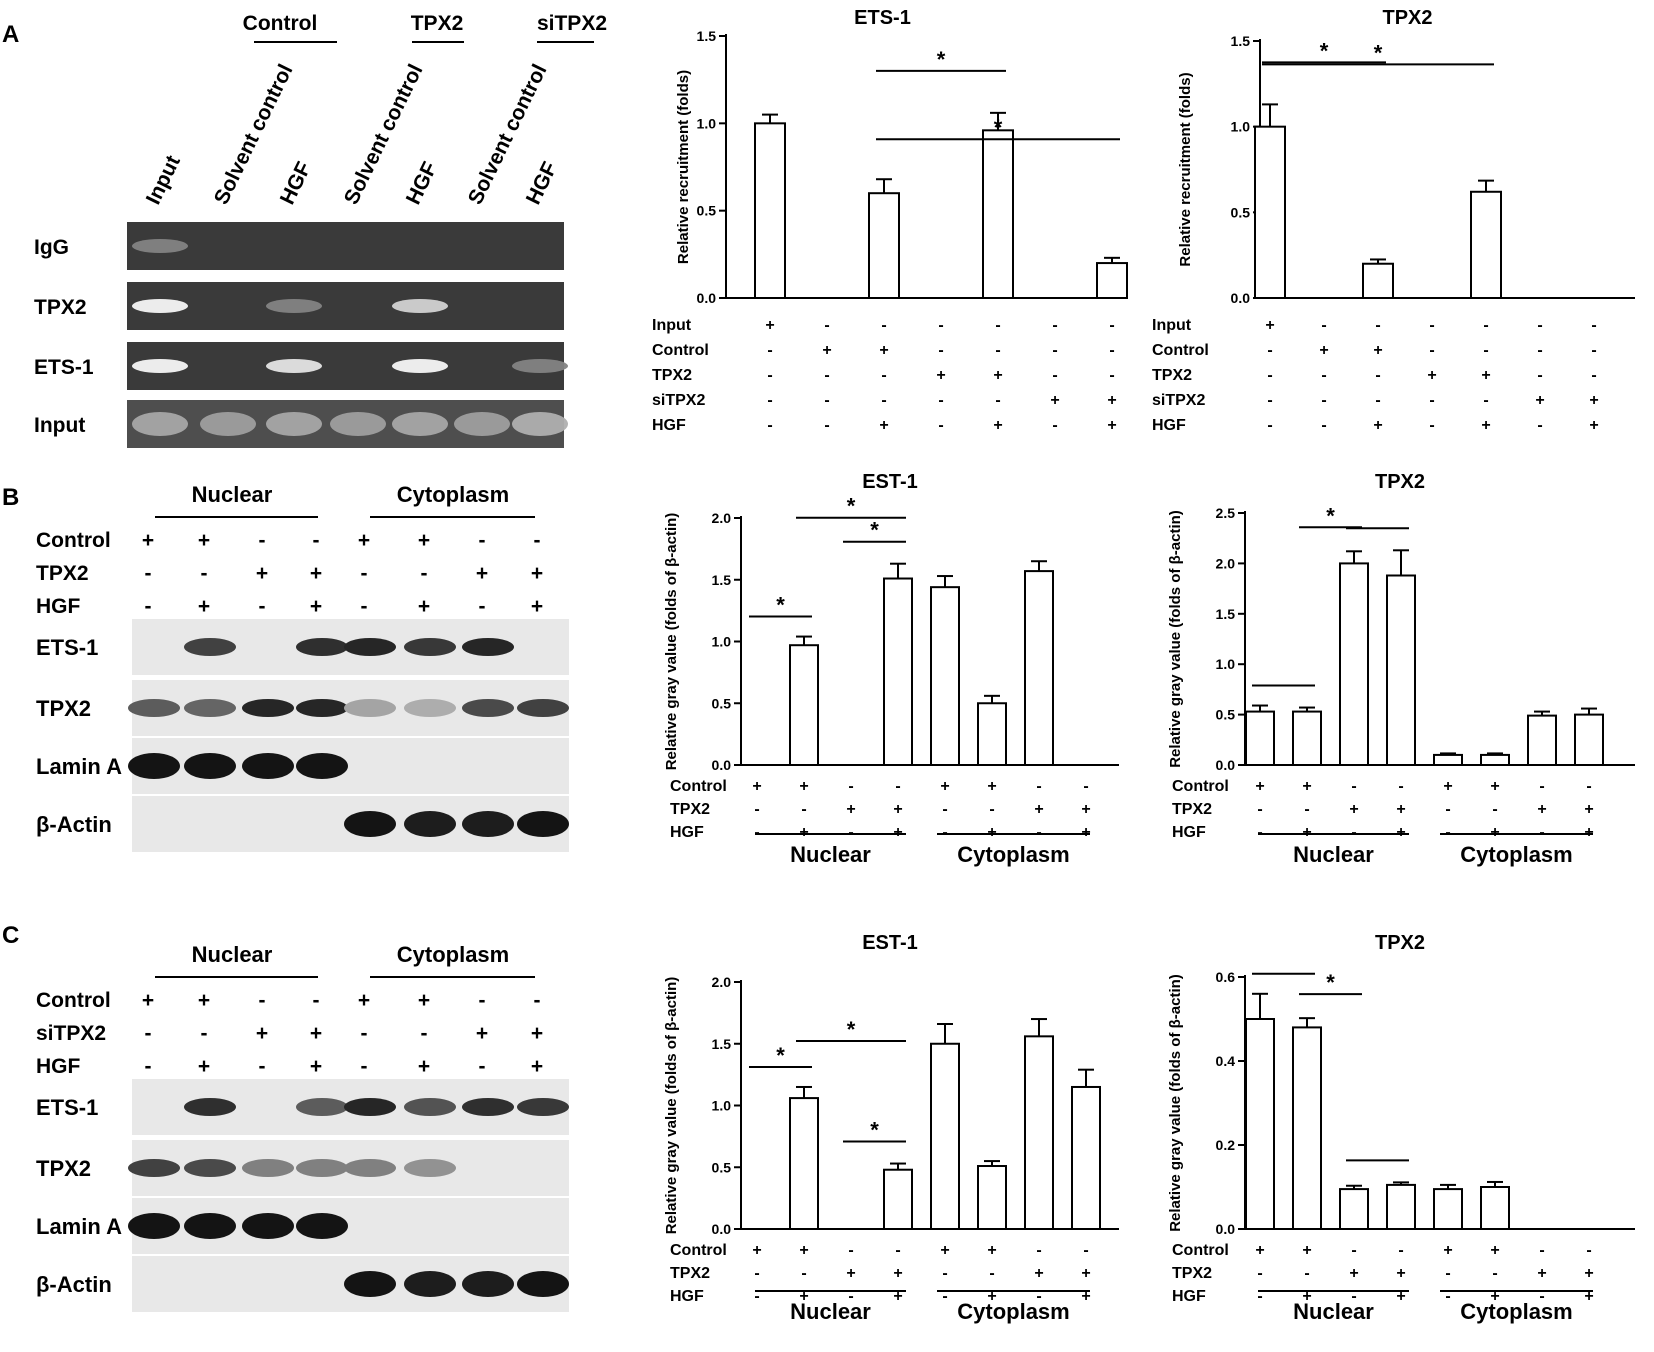  I want to click on y-tick-label: 1.0, so click(722, 642).